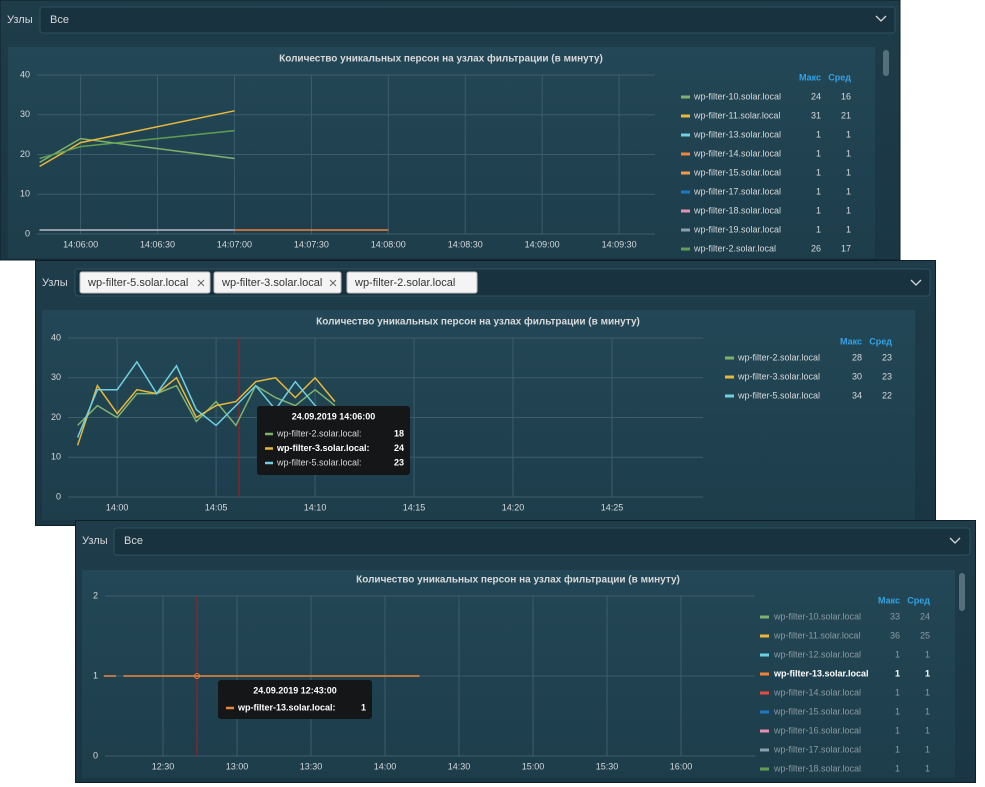 Image resolution: width=985 pixels, height=787 pixels. I want to click on legend-avg: 21, so click(846, 115).